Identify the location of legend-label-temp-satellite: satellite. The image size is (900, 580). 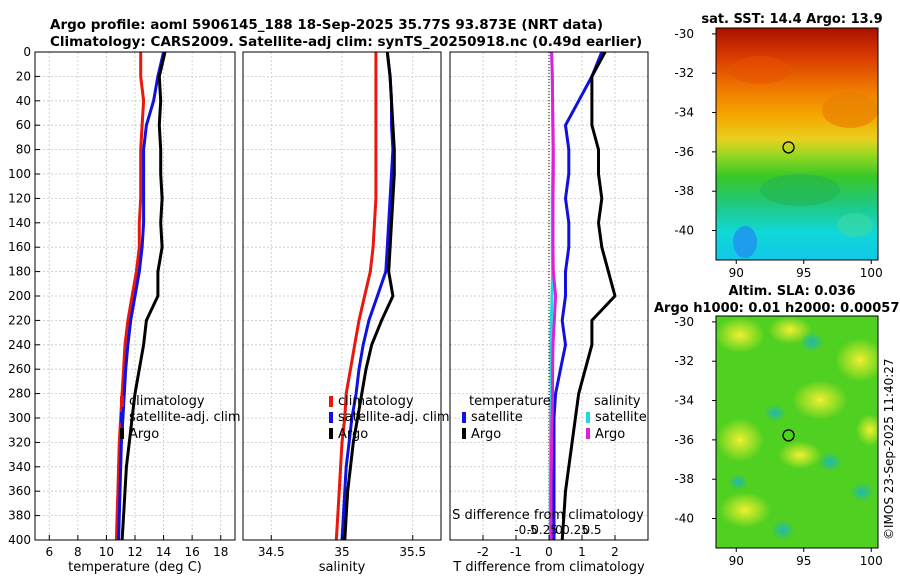
(497, 417).